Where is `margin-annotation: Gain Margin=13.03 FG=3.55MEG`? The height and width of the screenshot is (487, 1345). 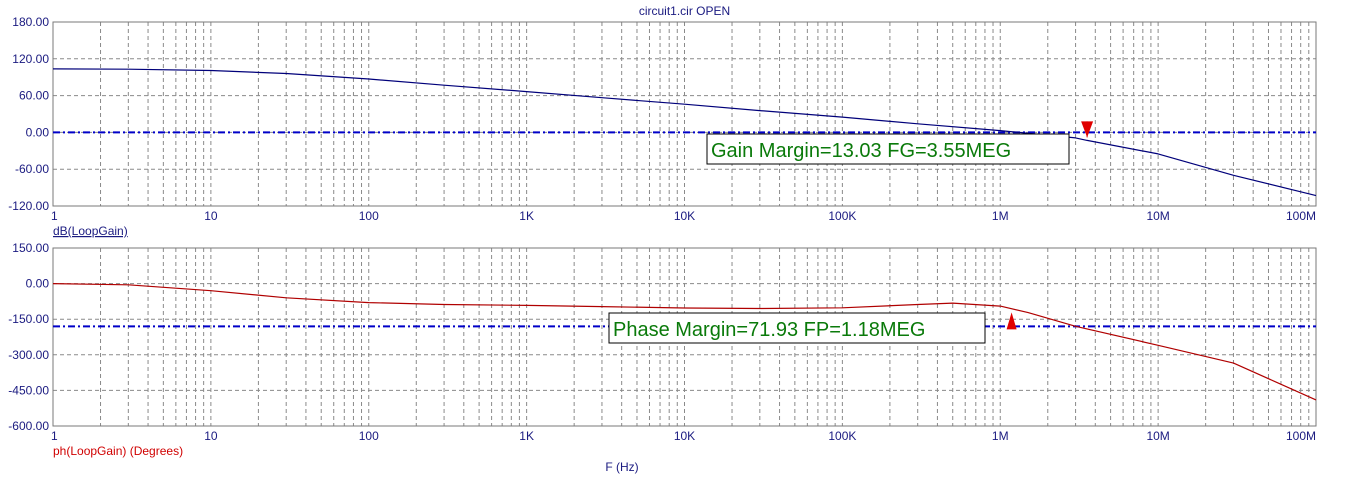
margin-annotation: Gain Margin=13.03 FG=3.55MEG is located at coordinates (861, 151).